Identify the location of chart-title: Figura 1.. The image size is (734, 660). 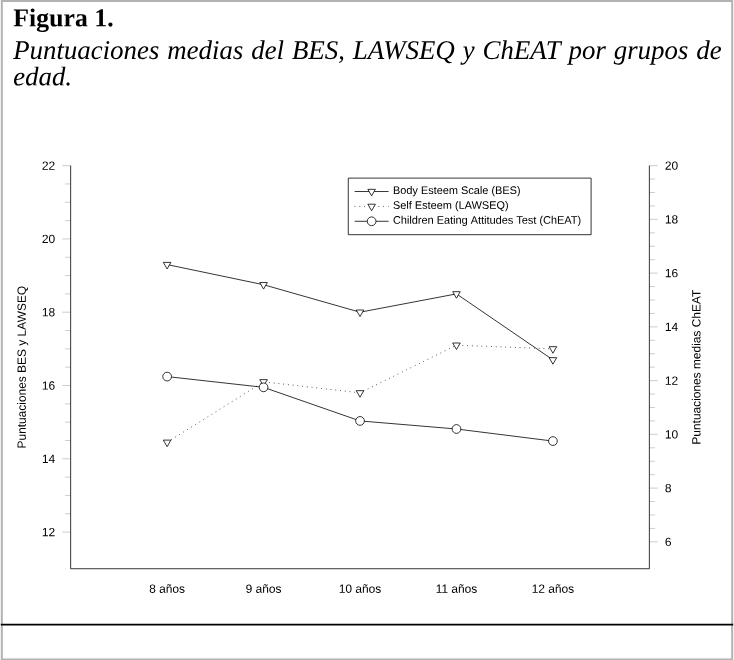
(63, 20).